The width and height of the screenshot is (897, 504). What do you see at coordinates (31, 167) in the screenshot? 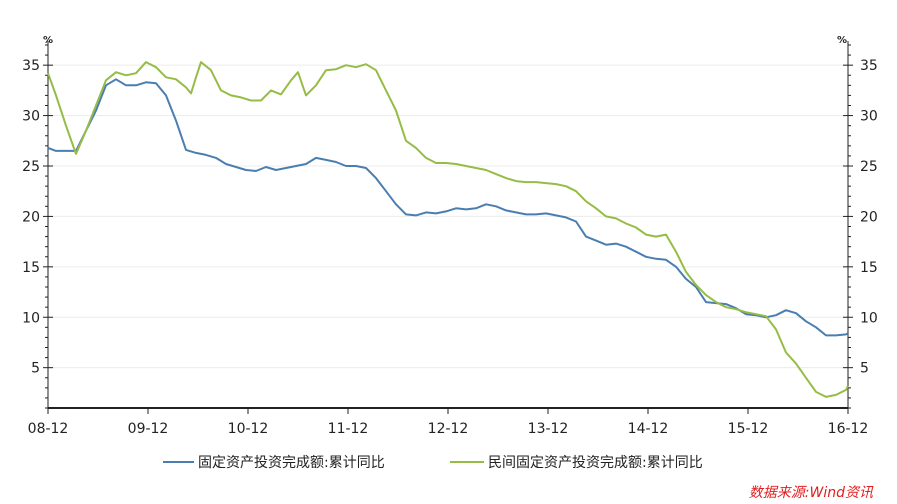
I see `left-tick-label: 25` at bounding box center [31, 167].